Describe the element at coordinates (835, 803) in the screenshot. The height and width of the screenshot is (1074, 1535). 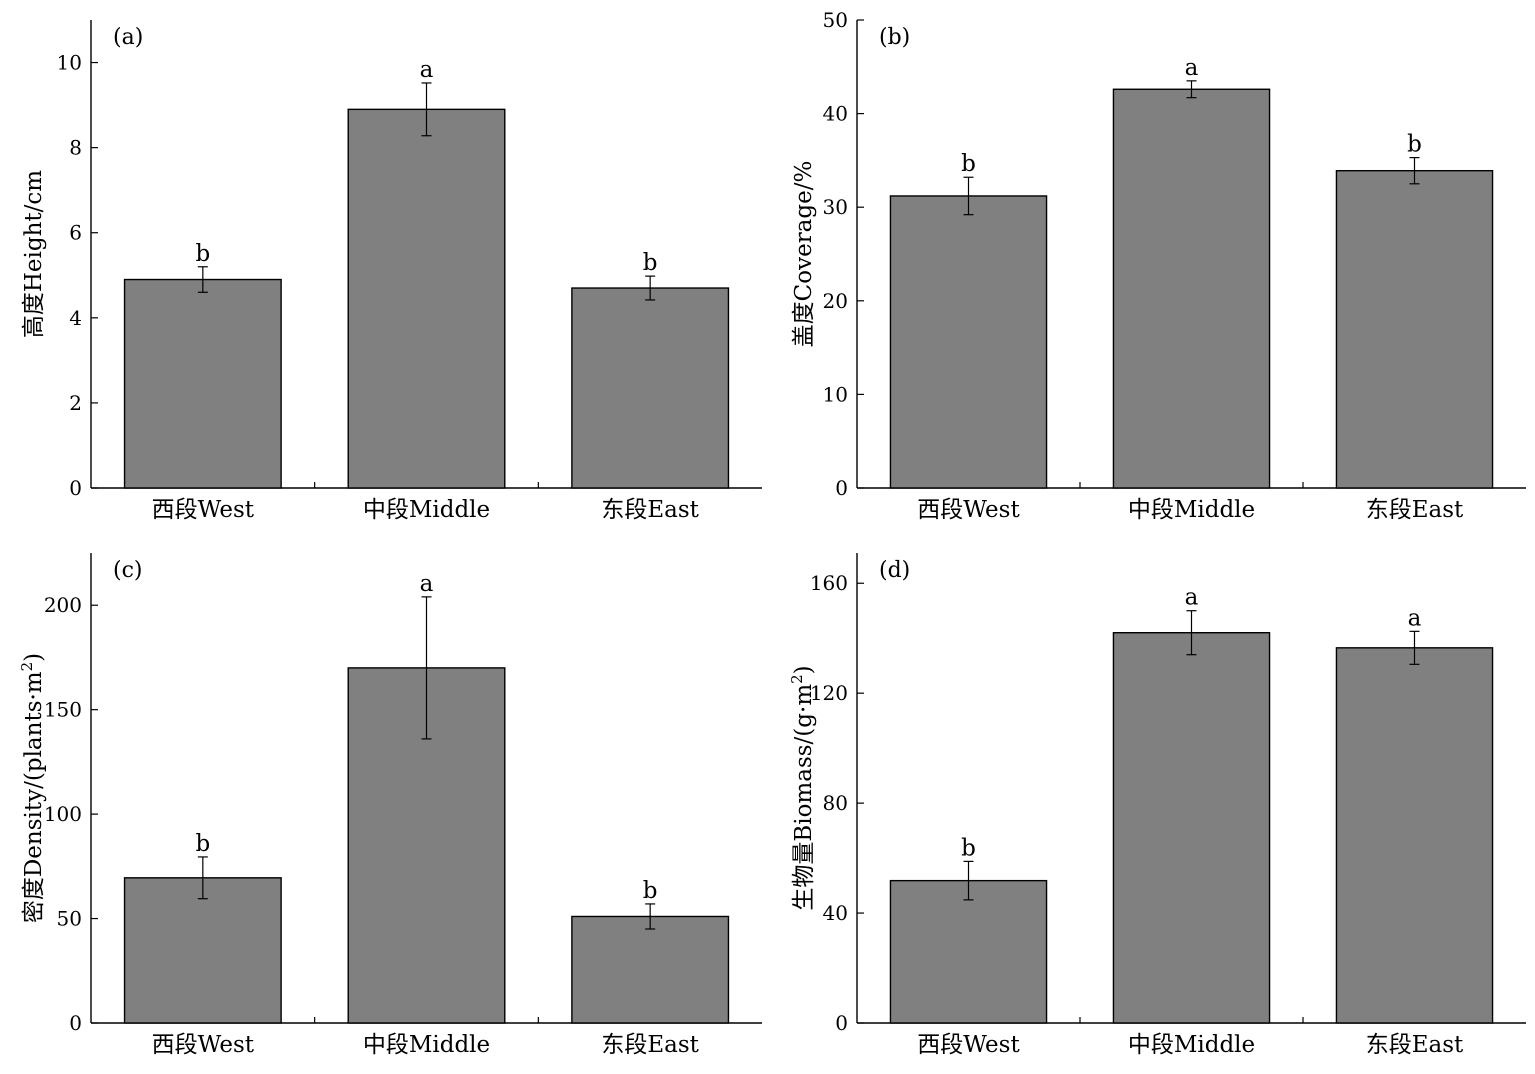
I see `y-tick-label: 80` at that location.